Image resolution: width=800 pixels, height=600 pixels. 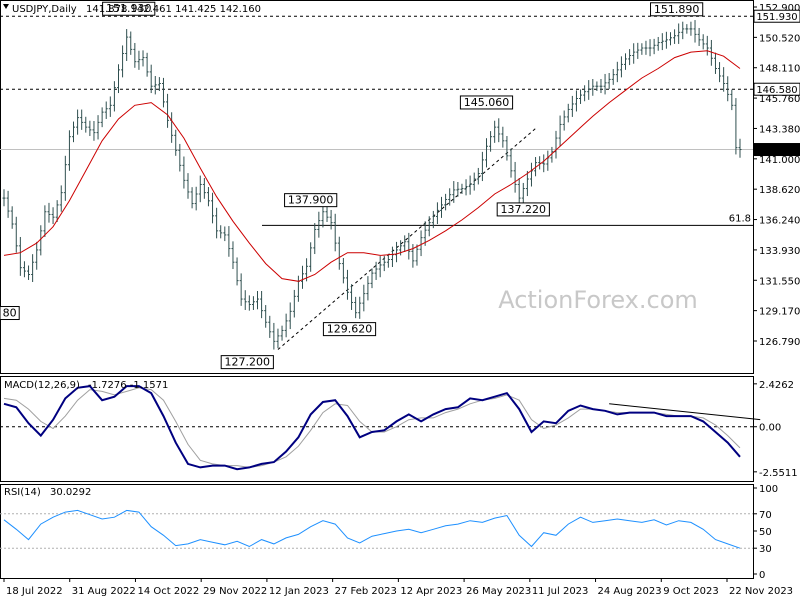 What do you see at coordinates (366, 591) in the screenshot?
I see `x-tick-label: 27 Feb 2023` at bounding box center [366, 591].